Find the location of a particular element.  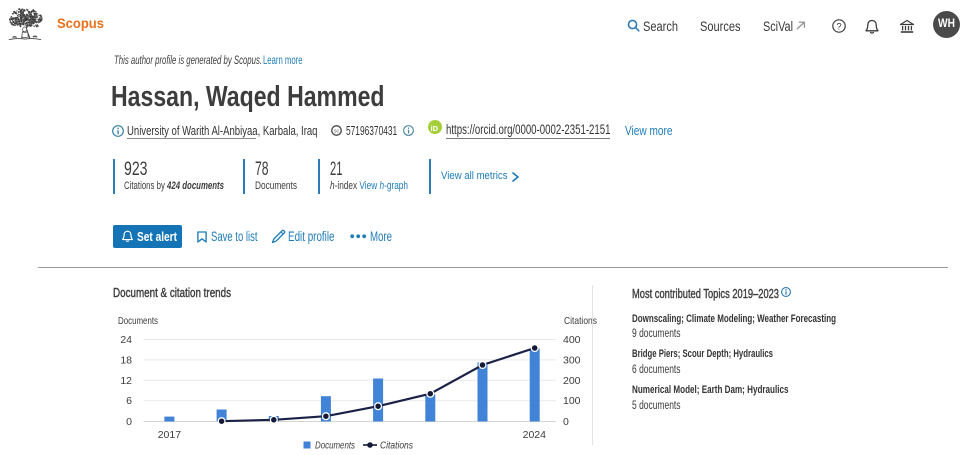

svg-text: 24 is located at coordinates (126, 340).